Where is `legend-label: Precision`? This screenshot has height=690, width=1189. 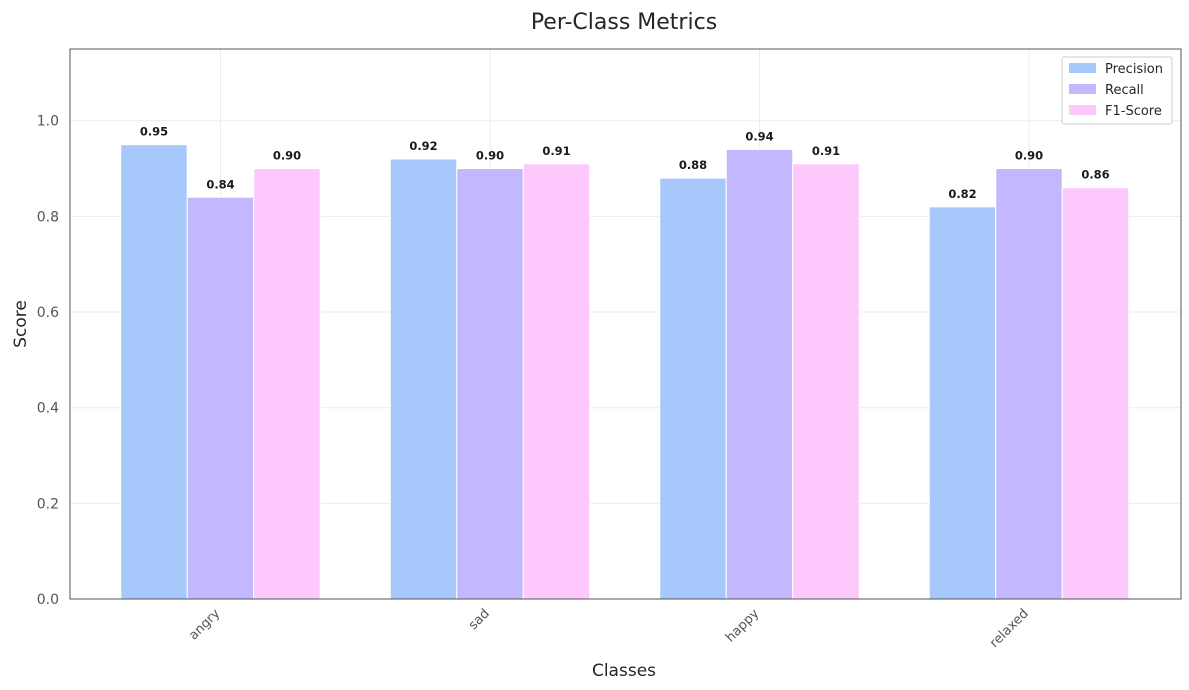 legend-label: Precision is located at coordinates (1134, 69).